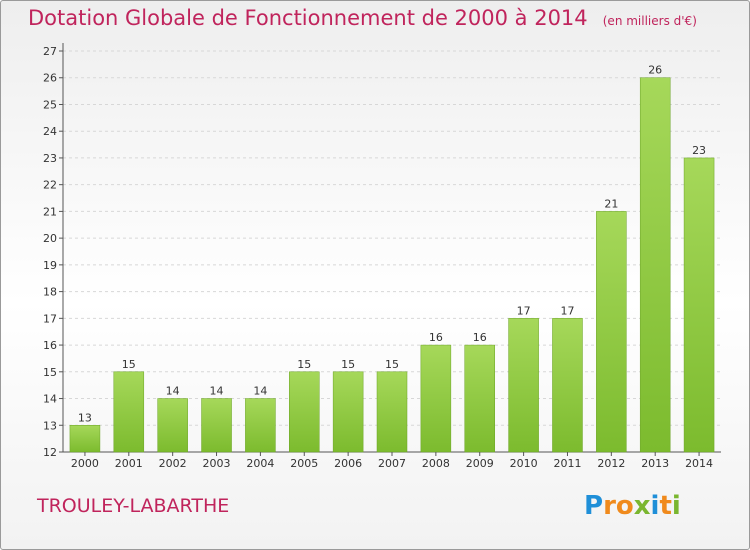 The width and height of the screenshot is (750, 550). Describe the element at coordinates (624, 506) in the screenshot. I see `logo-letter: o` at that location.